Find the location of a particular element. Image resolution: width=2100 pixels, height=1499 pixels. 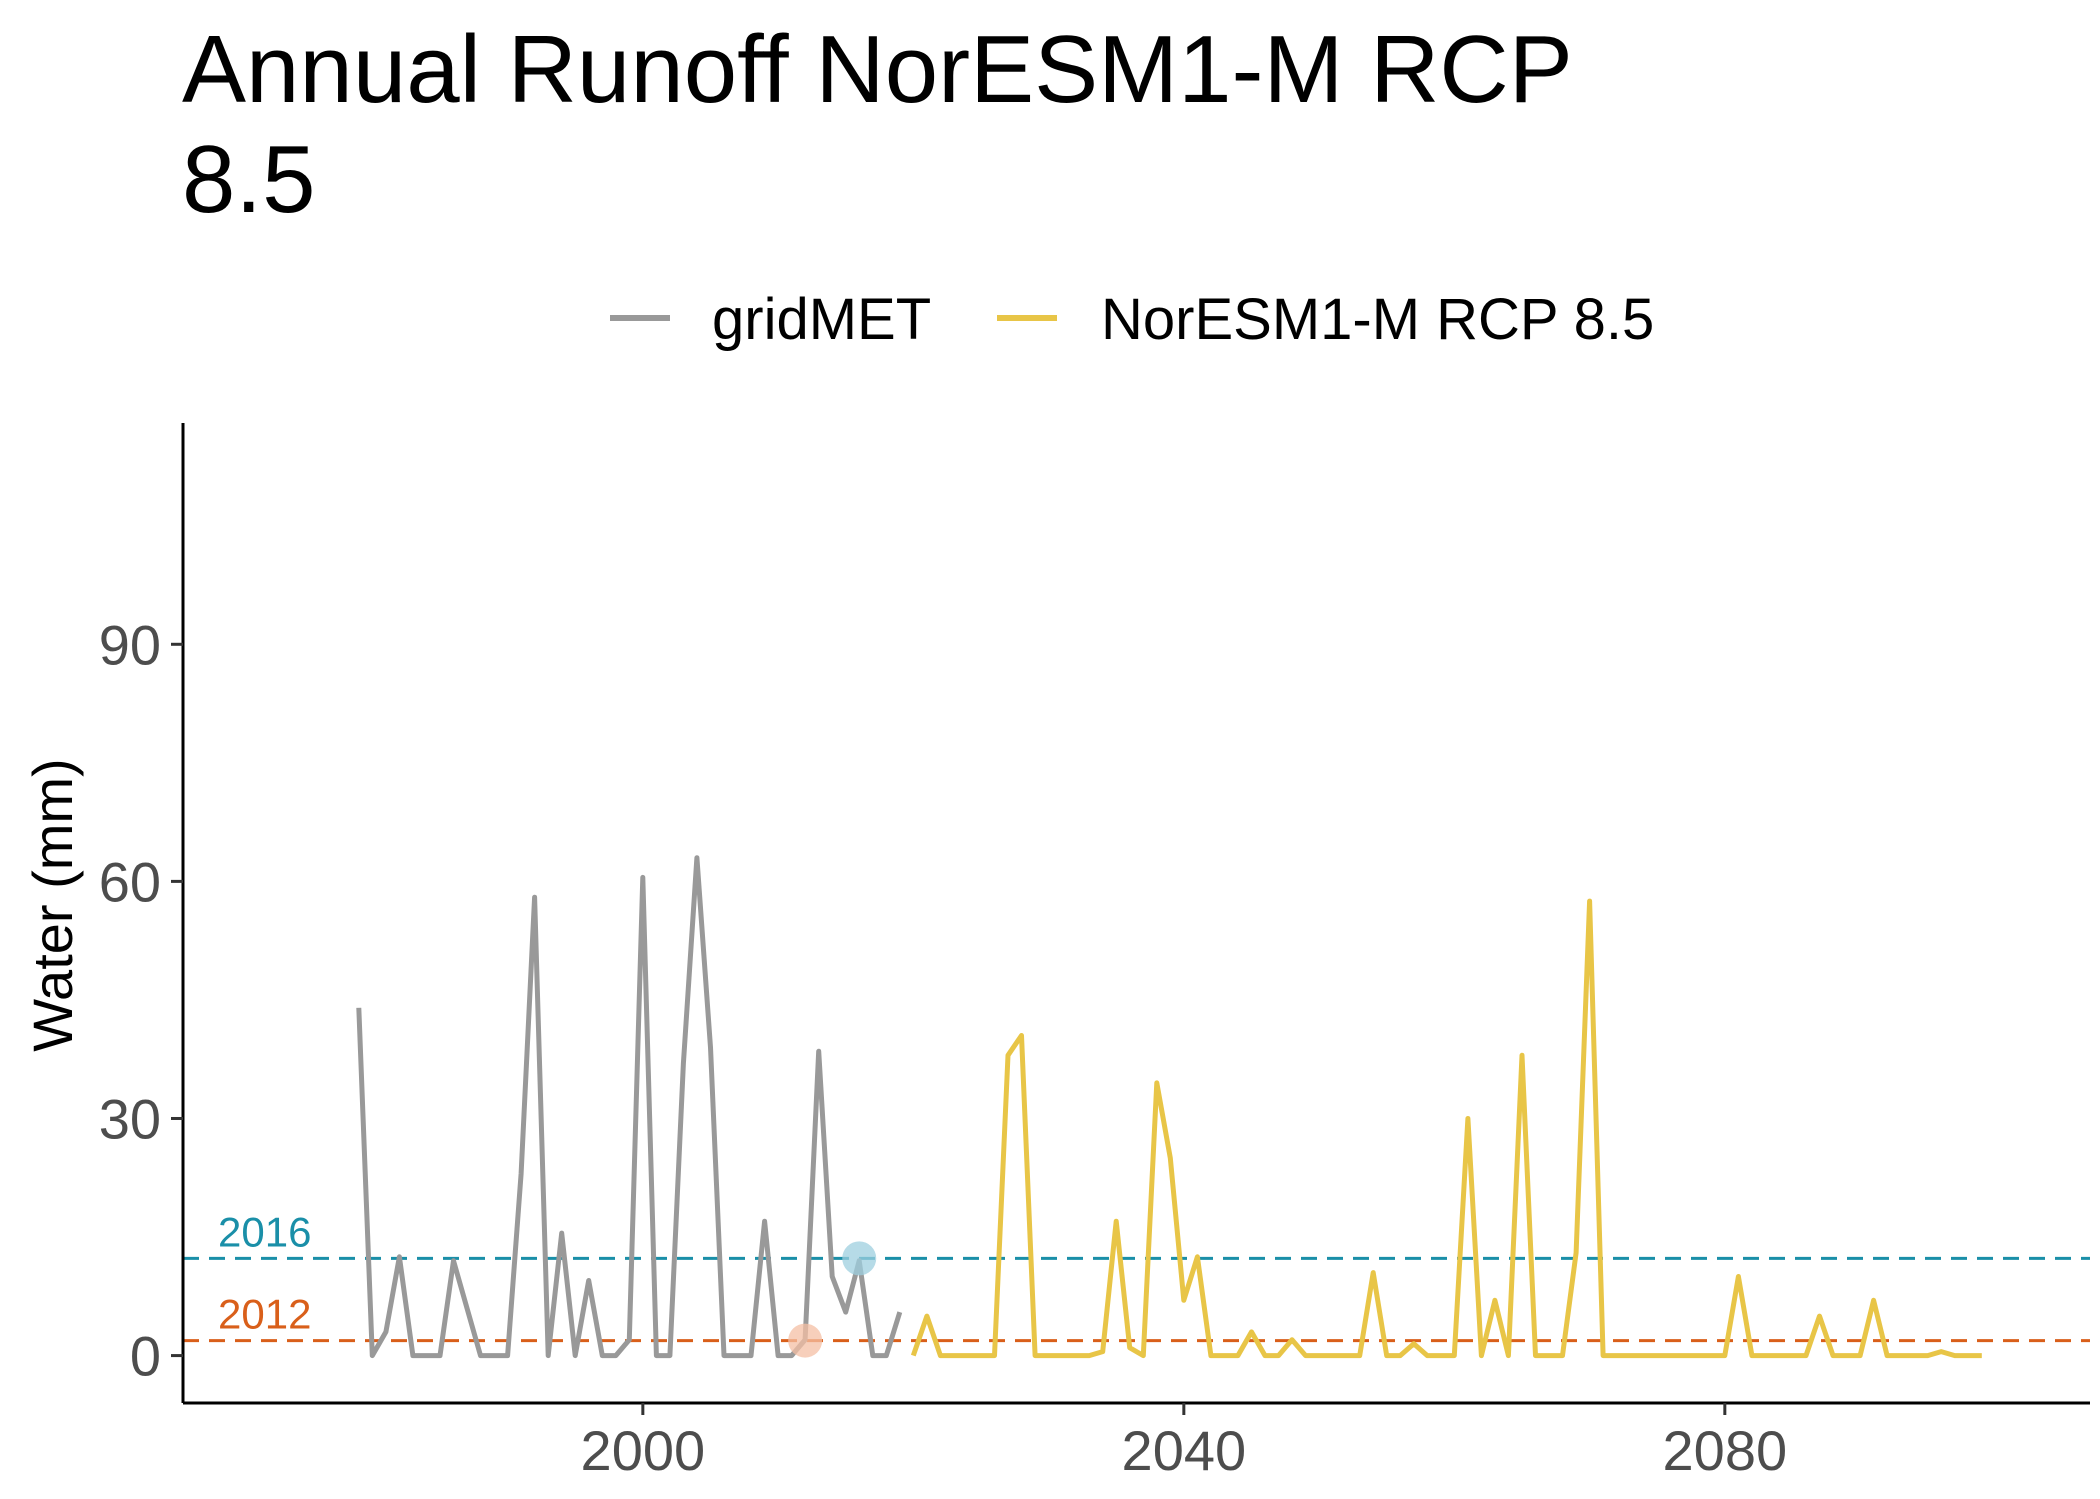

chart-title-line-2: 8.5 is located at coordinates (248, 179).